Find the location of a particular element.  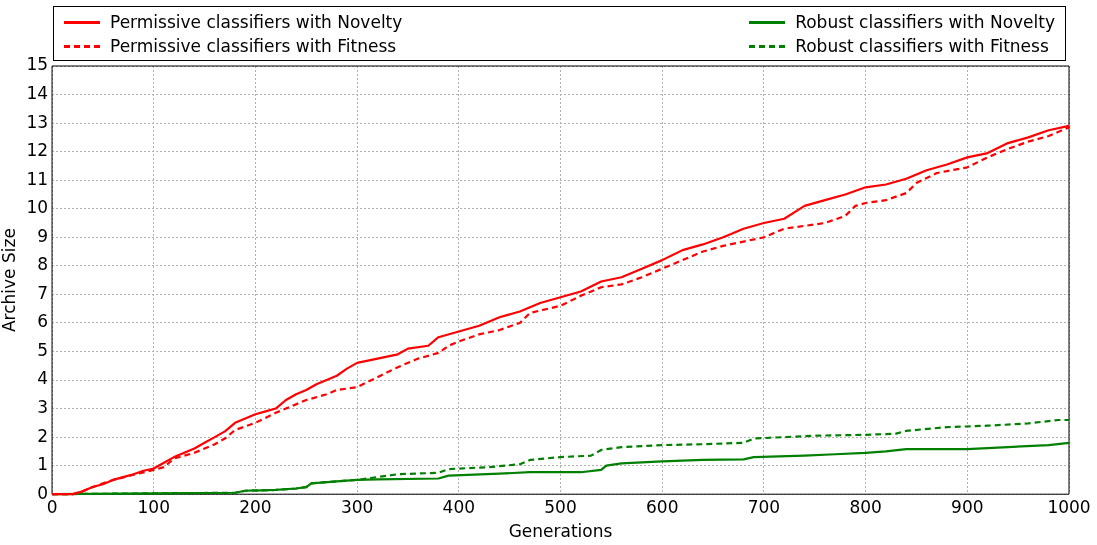

legend-label: Robust classifiers with Fitness is located at coordinates (922, 46).